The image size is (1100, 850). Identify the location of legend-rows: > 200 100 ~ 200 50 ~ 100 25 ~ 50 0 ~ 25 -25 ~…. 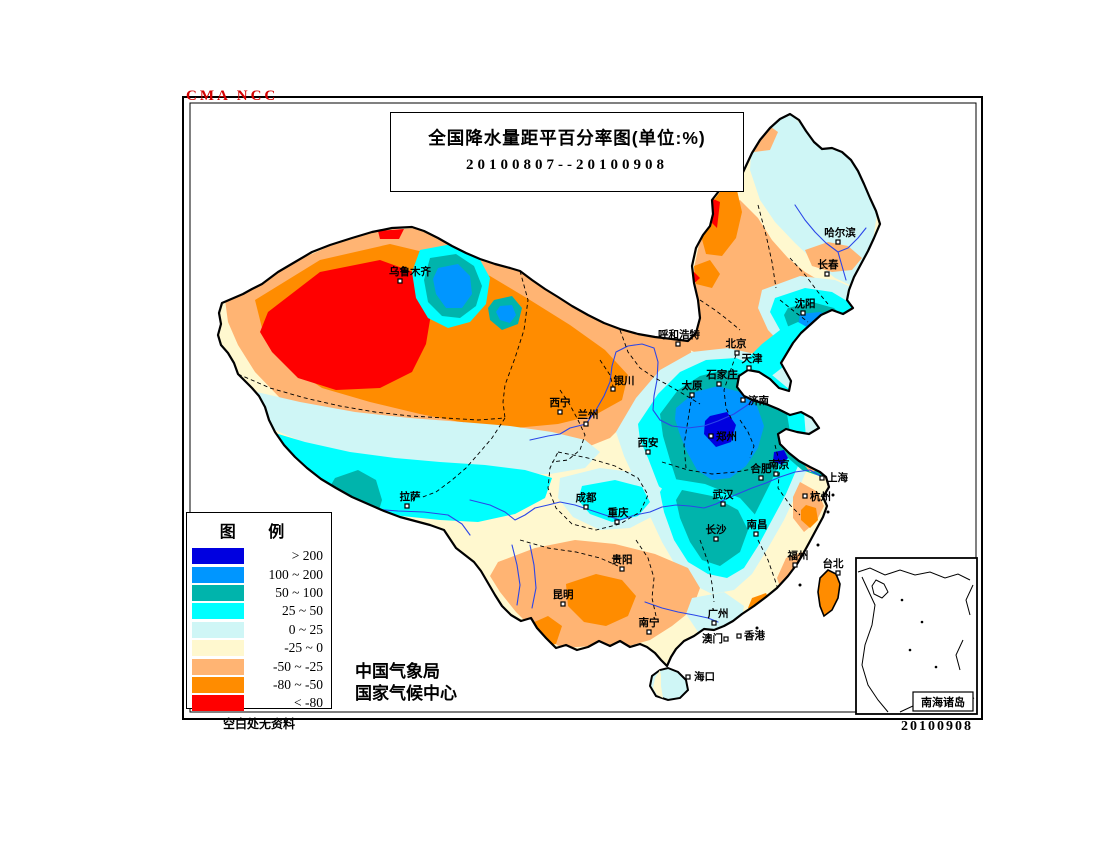
(259, 630).